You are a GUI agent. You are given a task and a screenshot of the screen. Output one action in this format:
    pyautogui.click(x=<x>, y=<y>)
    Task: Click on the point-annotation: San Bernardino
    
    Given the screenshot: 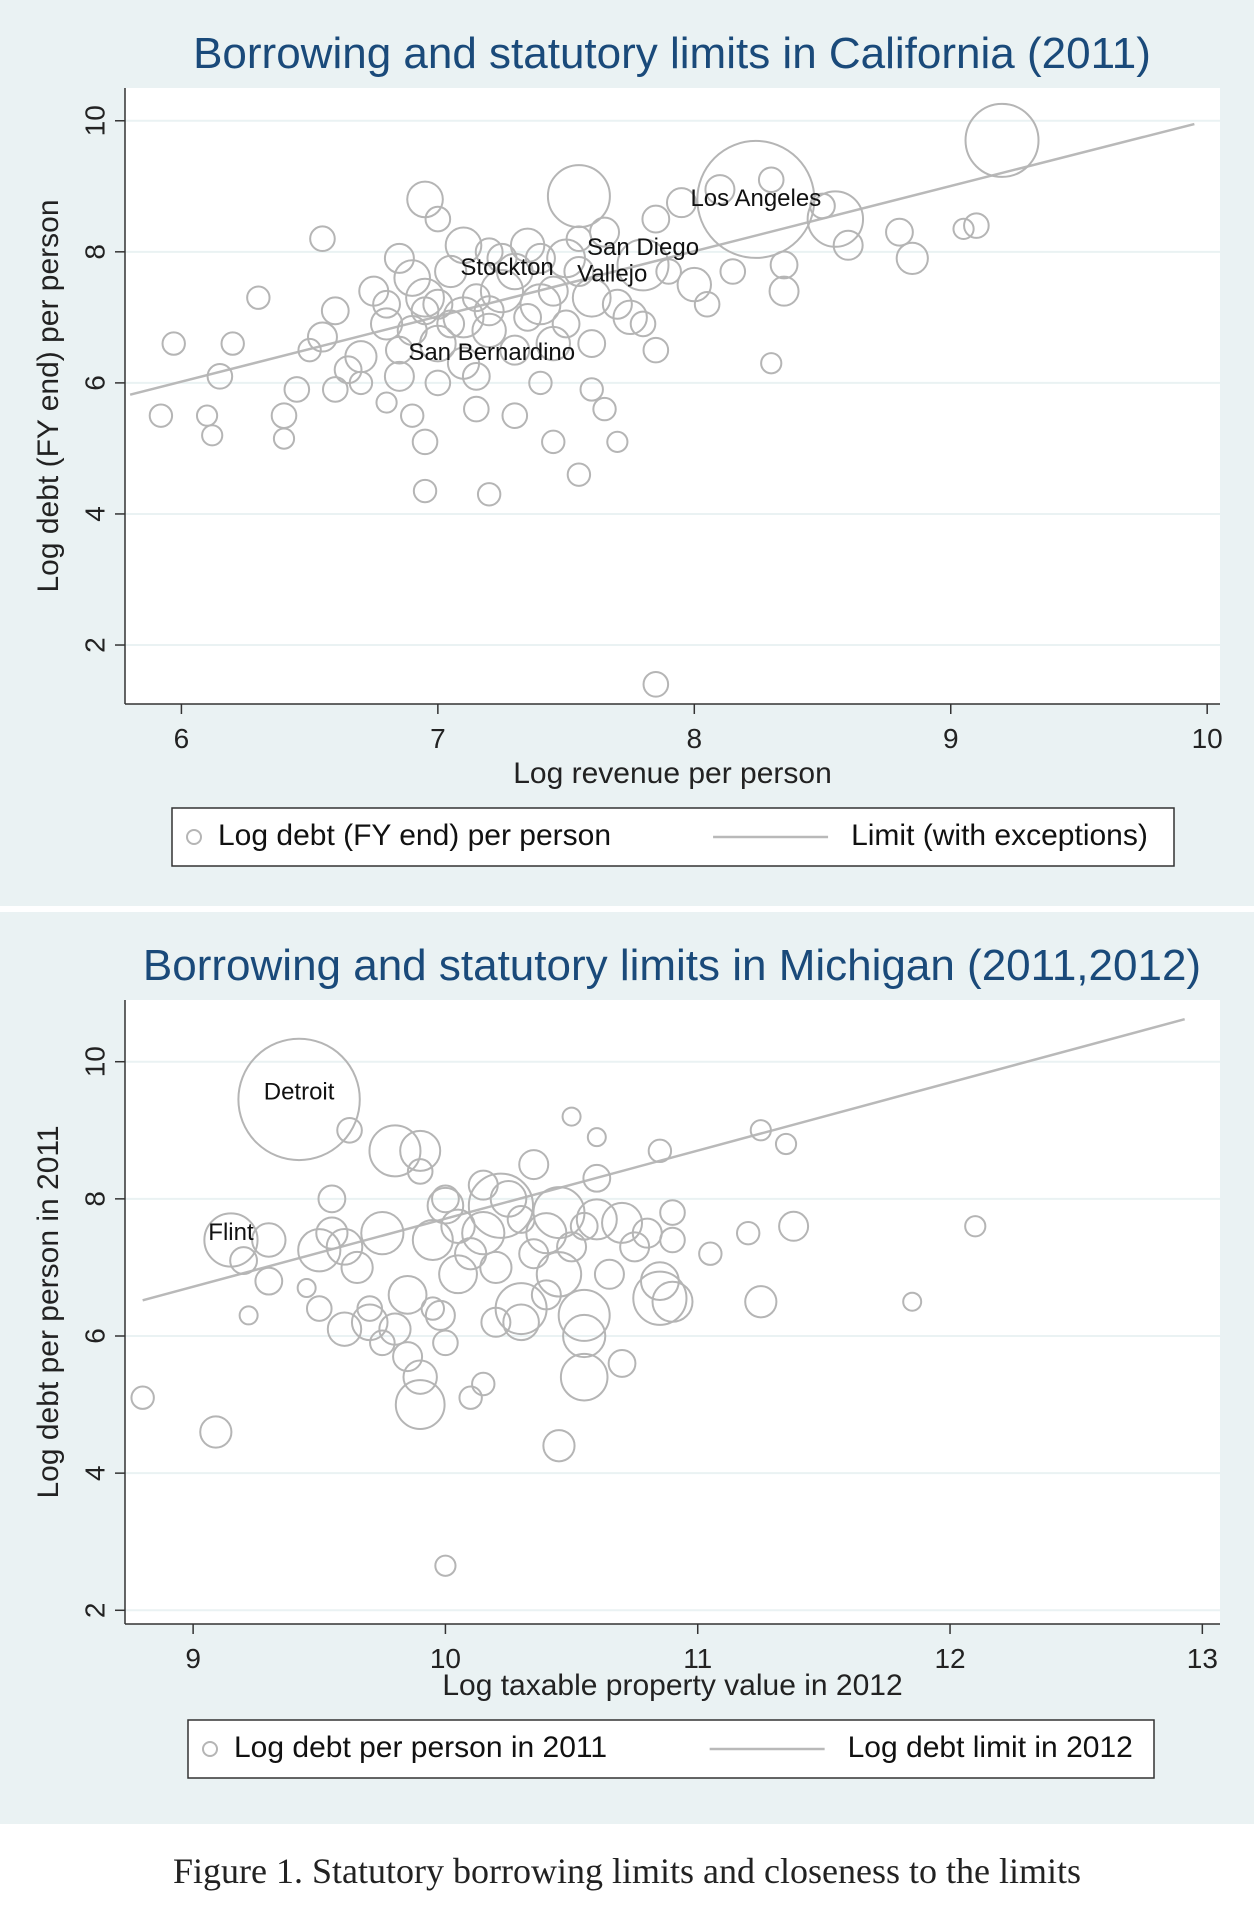 What is the action you would take?
    pyautogui.click(x=491, y=352)
    